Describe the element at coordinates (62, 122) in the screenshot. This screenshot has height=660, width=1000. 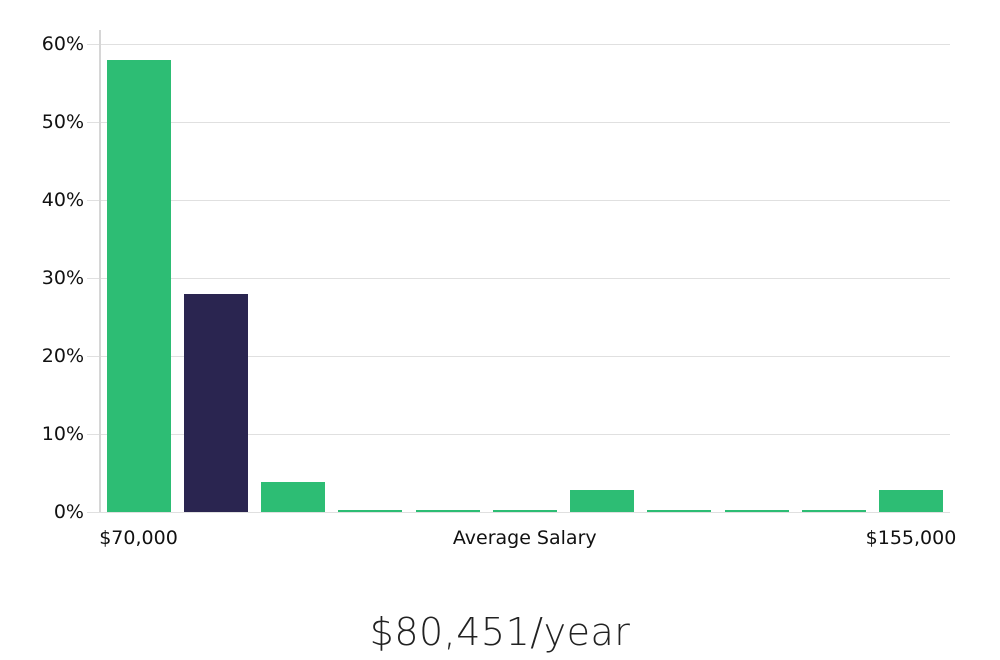
I see `y-tick-label: 50%` at that location.